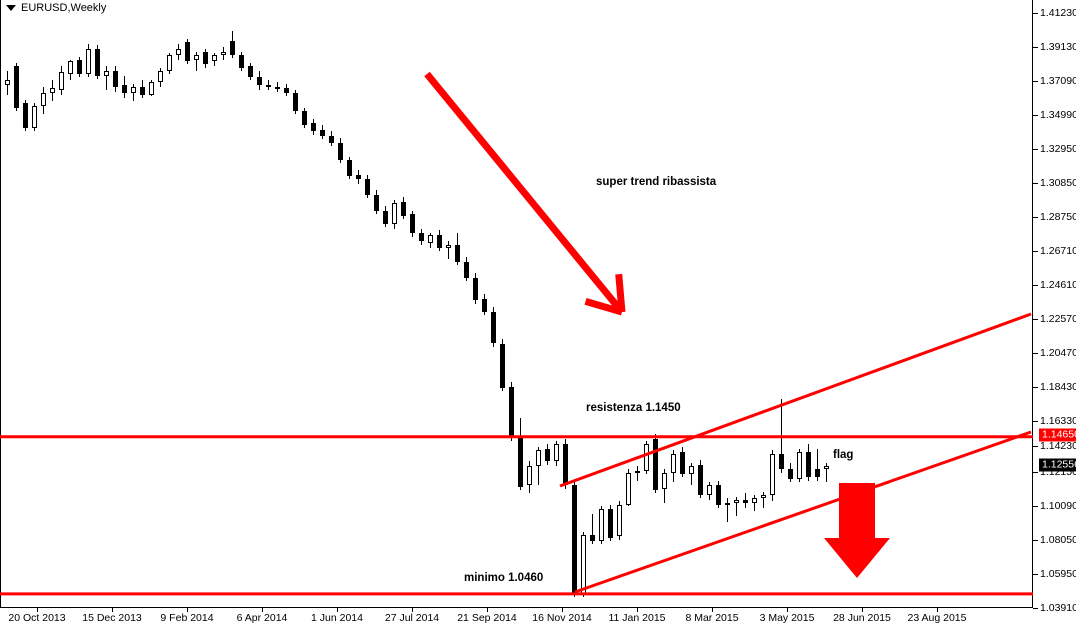  I want to click on price-tick-label: 1.08050, so click(1058, 540).